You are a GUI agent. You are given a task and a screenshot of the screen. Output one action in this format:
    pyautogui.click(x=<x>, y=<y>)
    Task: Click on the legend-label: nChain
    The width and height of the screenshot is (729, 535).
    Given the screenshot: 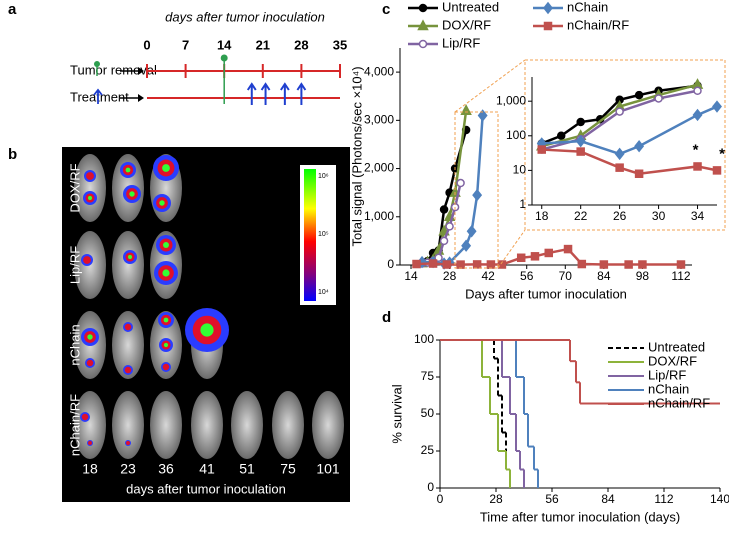 What is the action you would take?
    pyautogui.click(x=668, y=388)
    